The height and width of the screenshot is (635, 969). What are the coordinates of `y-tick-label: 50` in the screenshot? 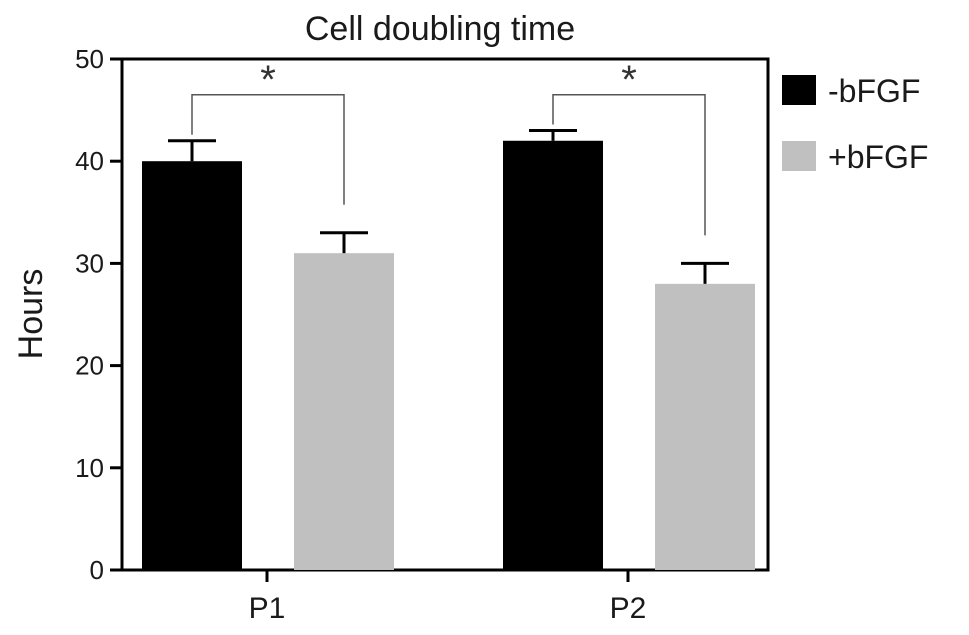 It's located at (89, 59).